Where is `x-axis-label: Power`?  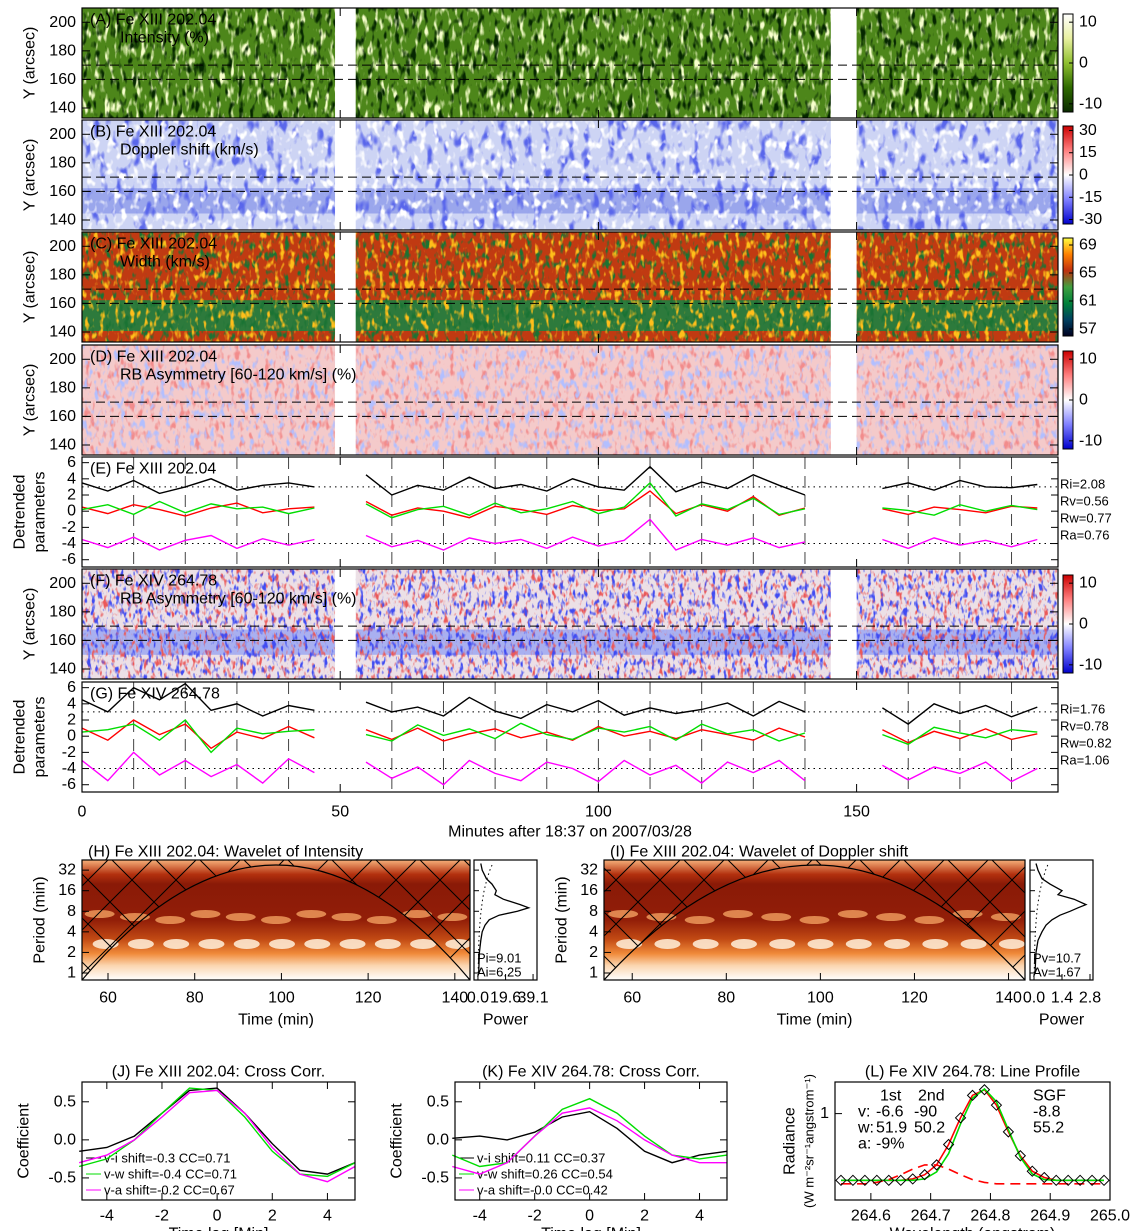
x-axis-label: Power is located at coordinates (1062, 1020).